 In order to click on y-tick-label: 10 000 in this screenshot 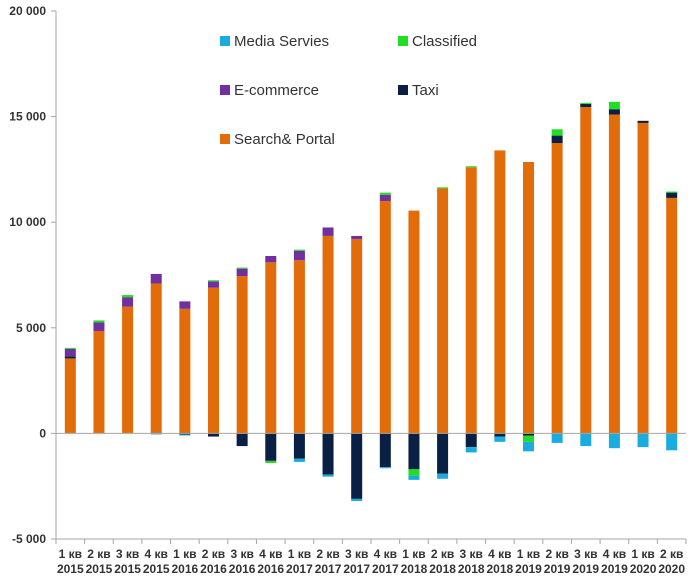, I will do `click(27, 222)`.